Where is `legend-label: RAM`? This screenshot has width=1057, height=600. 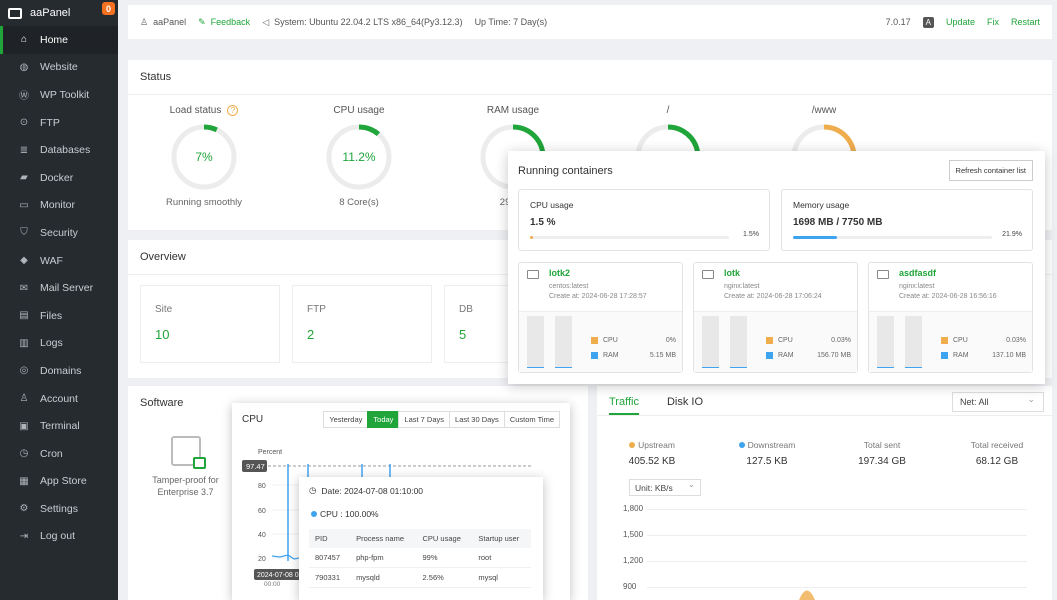 legend-label: RAM is located at coordinates (961, 355).